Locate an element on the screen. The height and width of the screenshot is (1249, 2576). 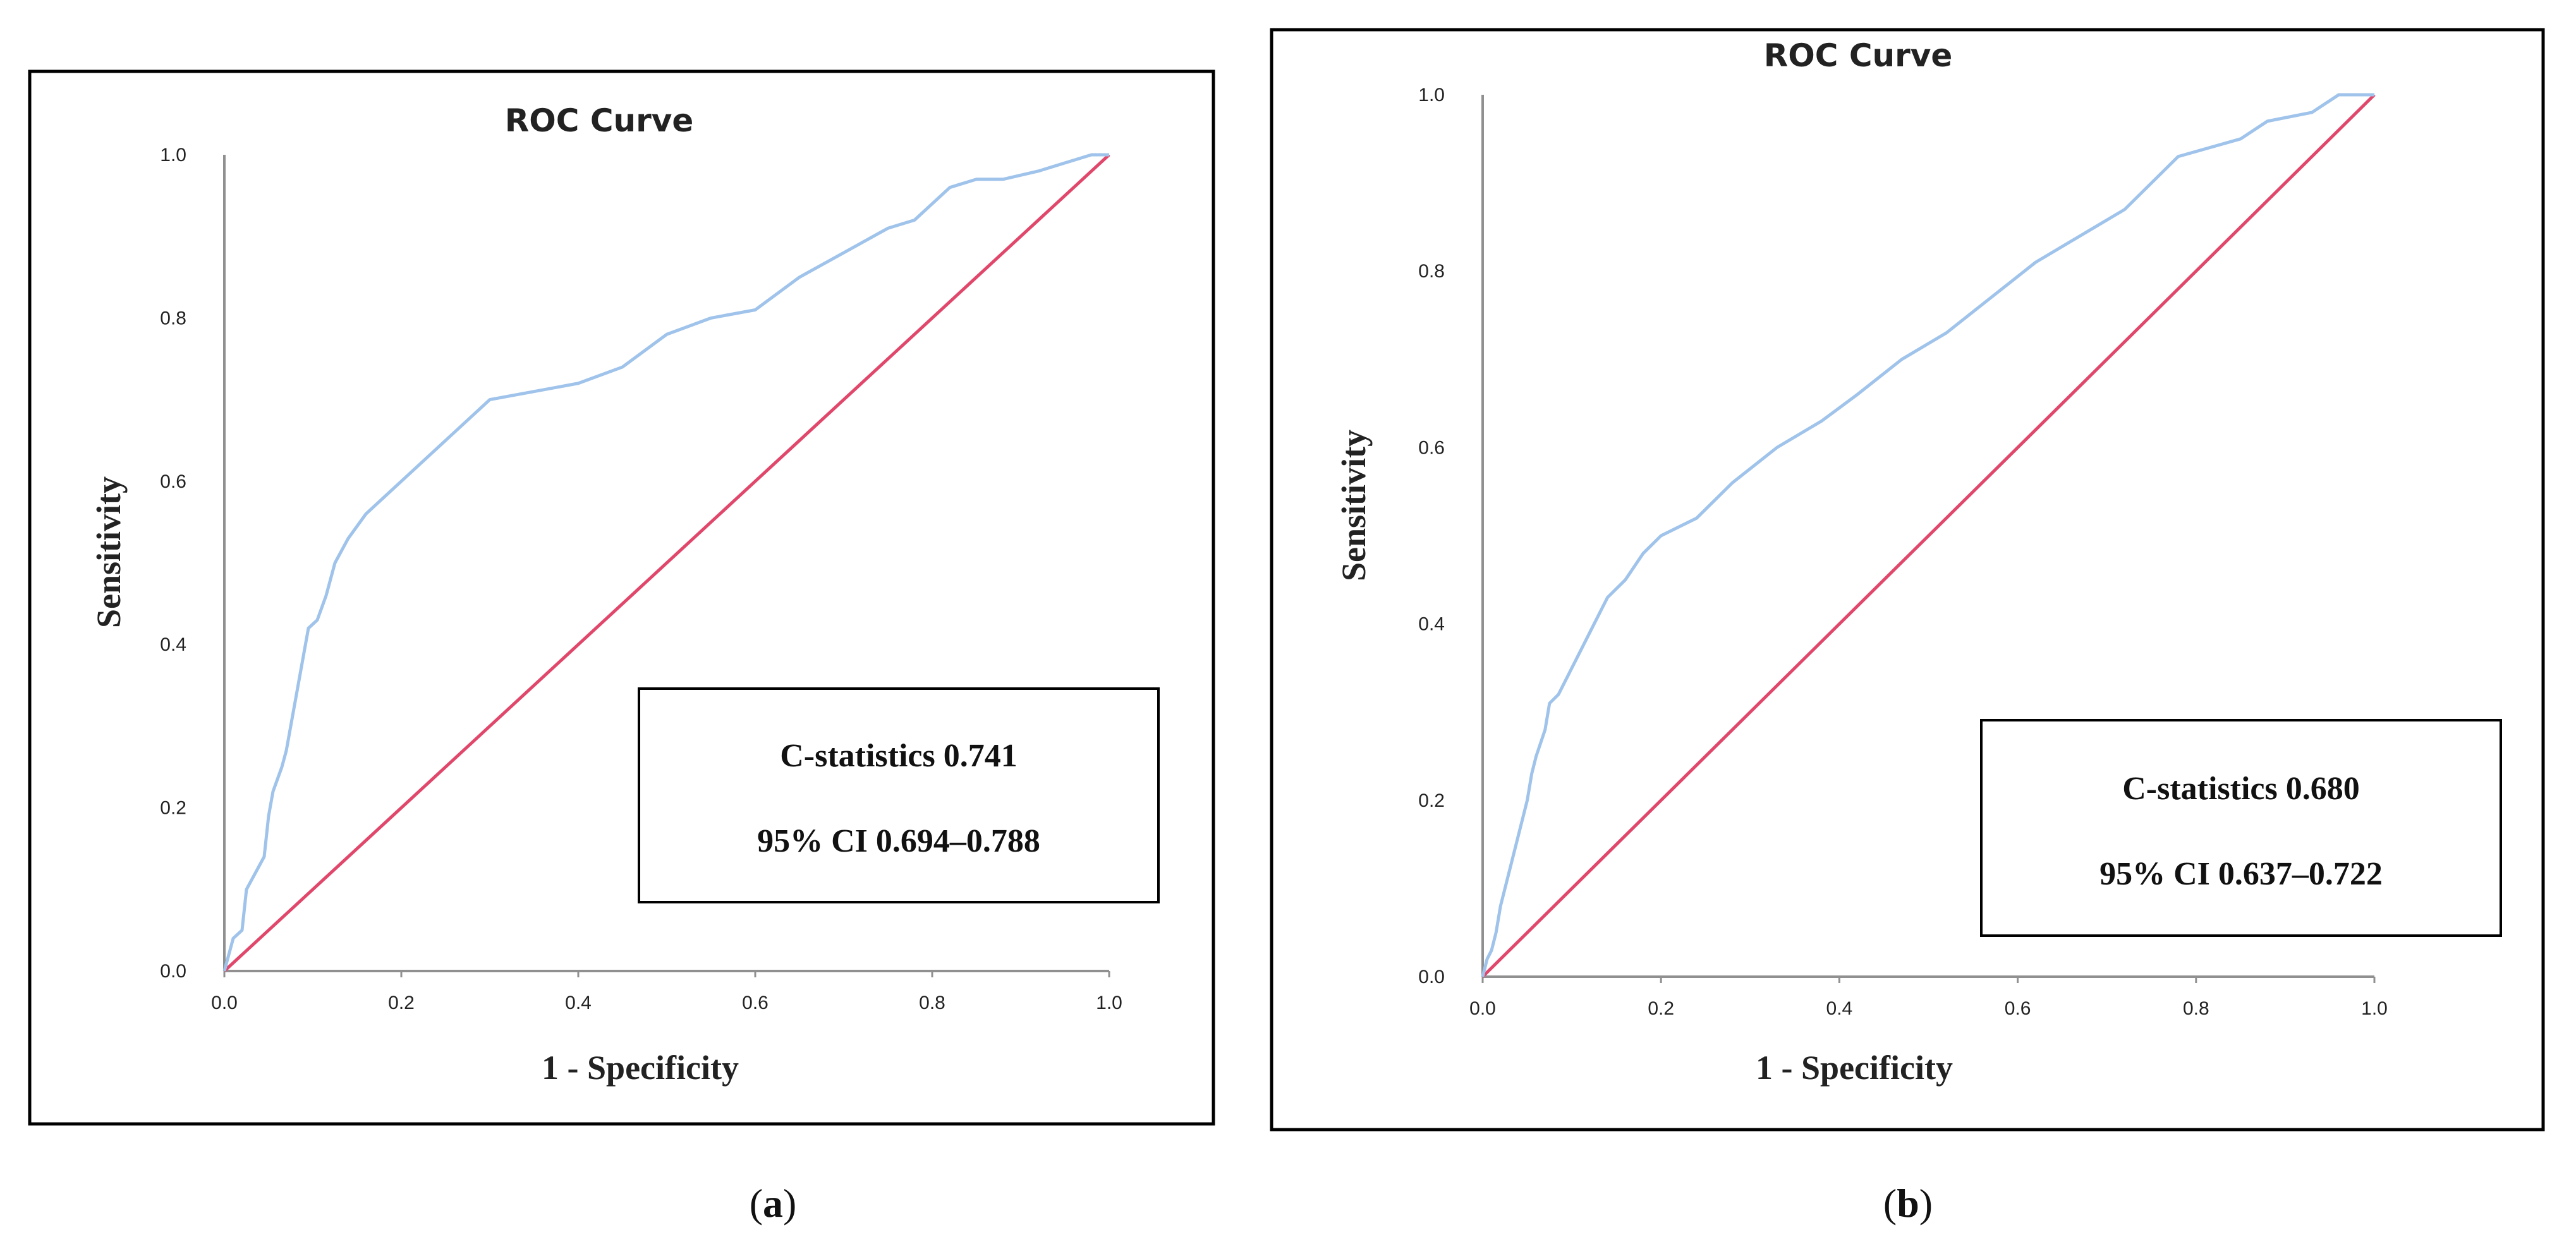
stats-box: C-statistics 0.741 95% CI 0.694–0.788 is located at coordinates (899, 795).